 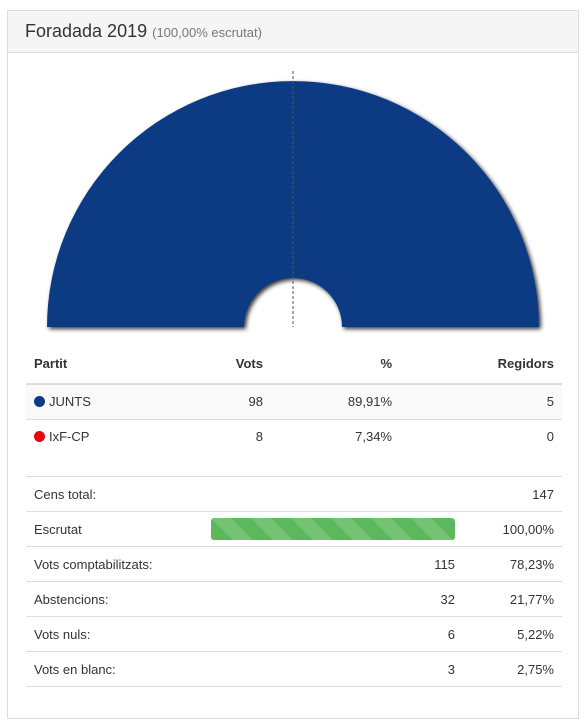 What do you see at coordinates (293, 32) in the screenshot?
I see `panel-header: Foradada 2019 (100,00% escrutat)` at bounding box center [293, 32].